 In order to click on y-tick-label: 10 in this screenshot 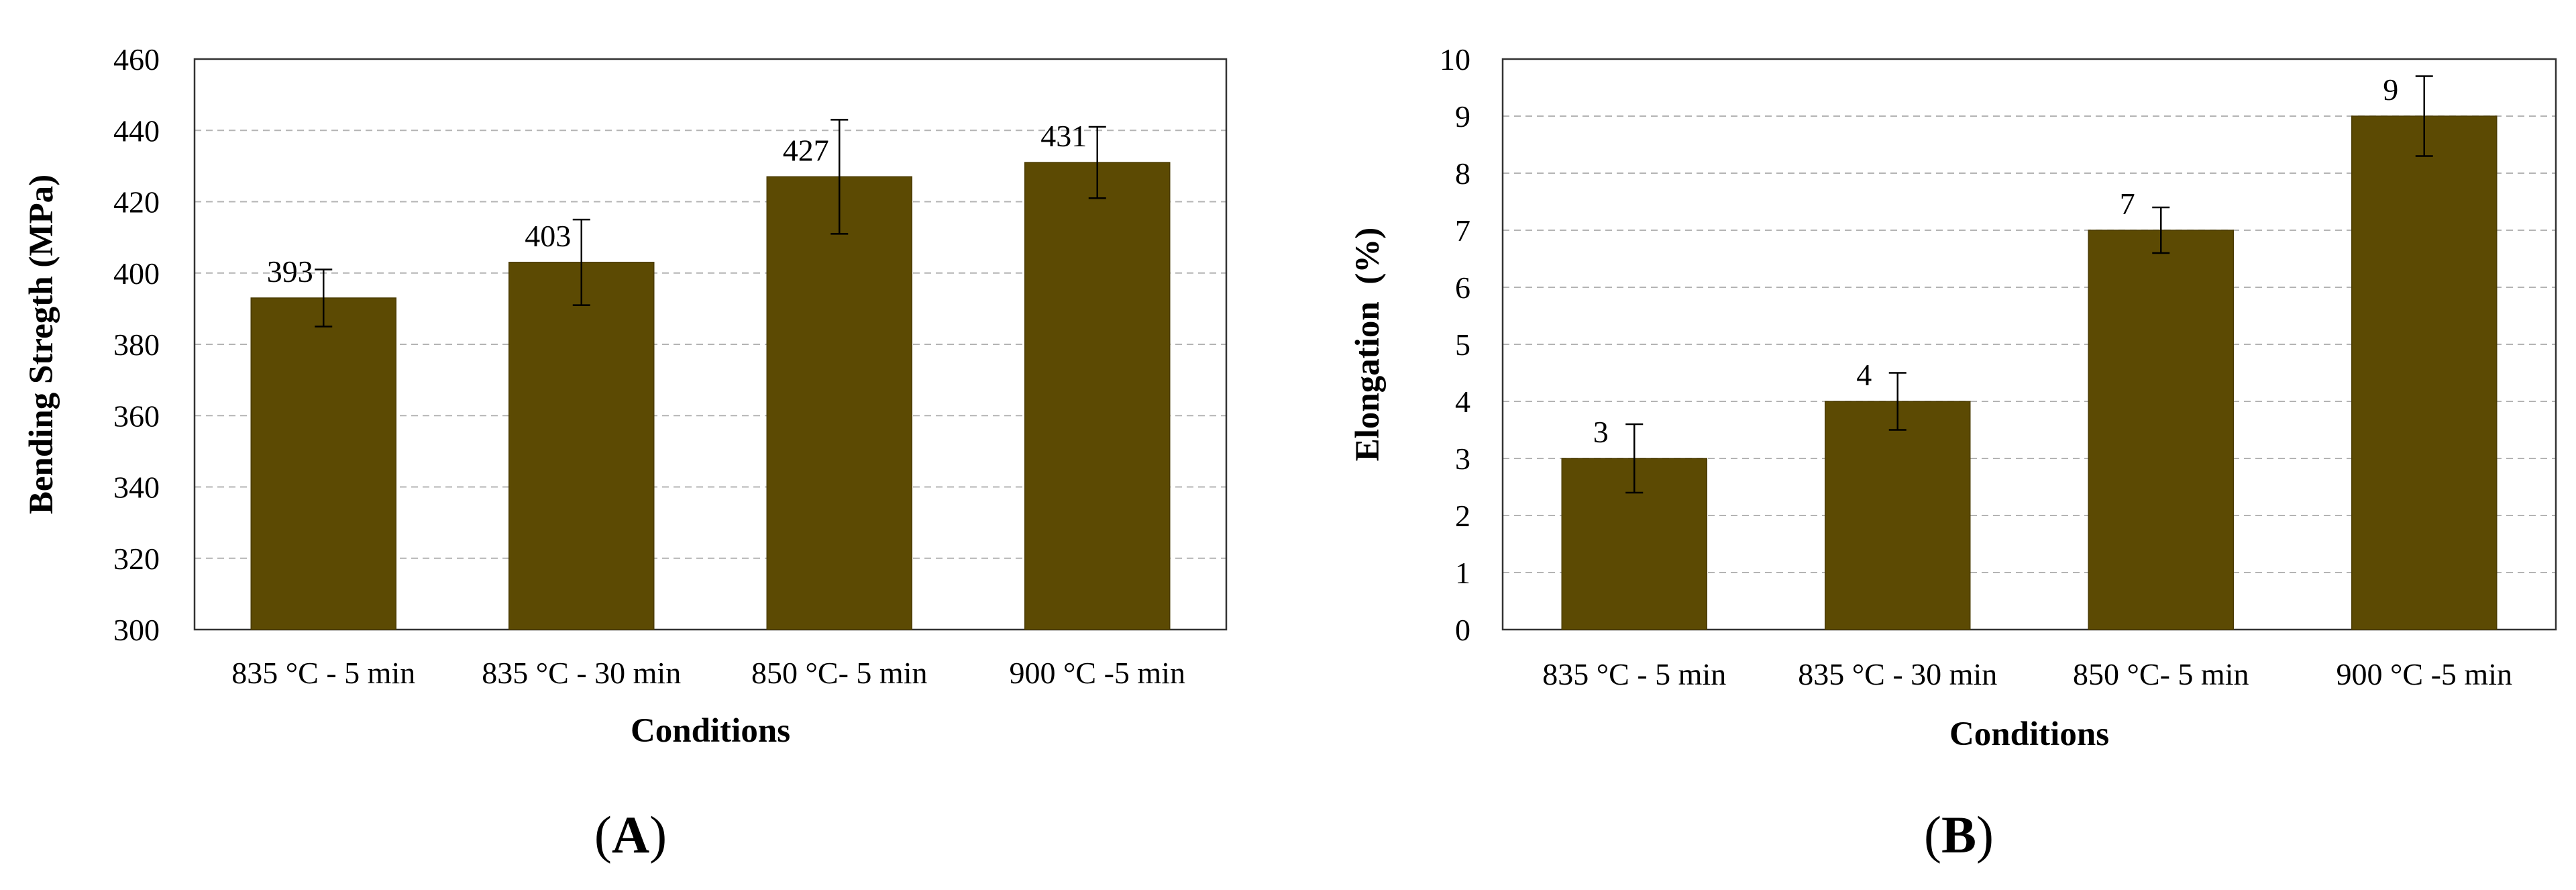, I will do `click(1455, 59)`.